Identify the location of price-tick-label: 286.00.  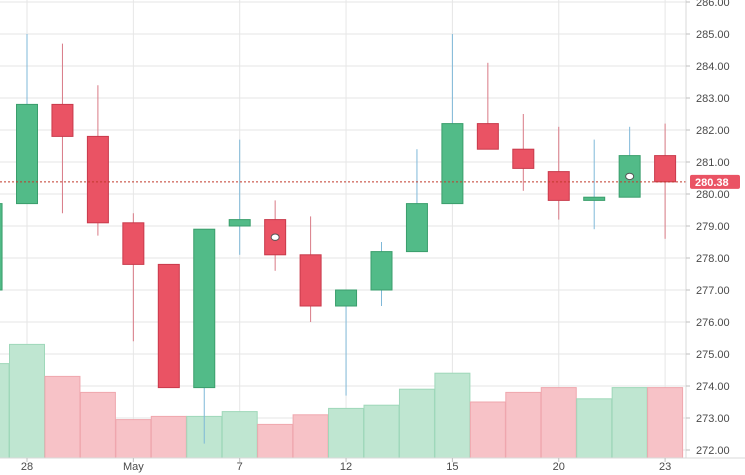
(713, 4).